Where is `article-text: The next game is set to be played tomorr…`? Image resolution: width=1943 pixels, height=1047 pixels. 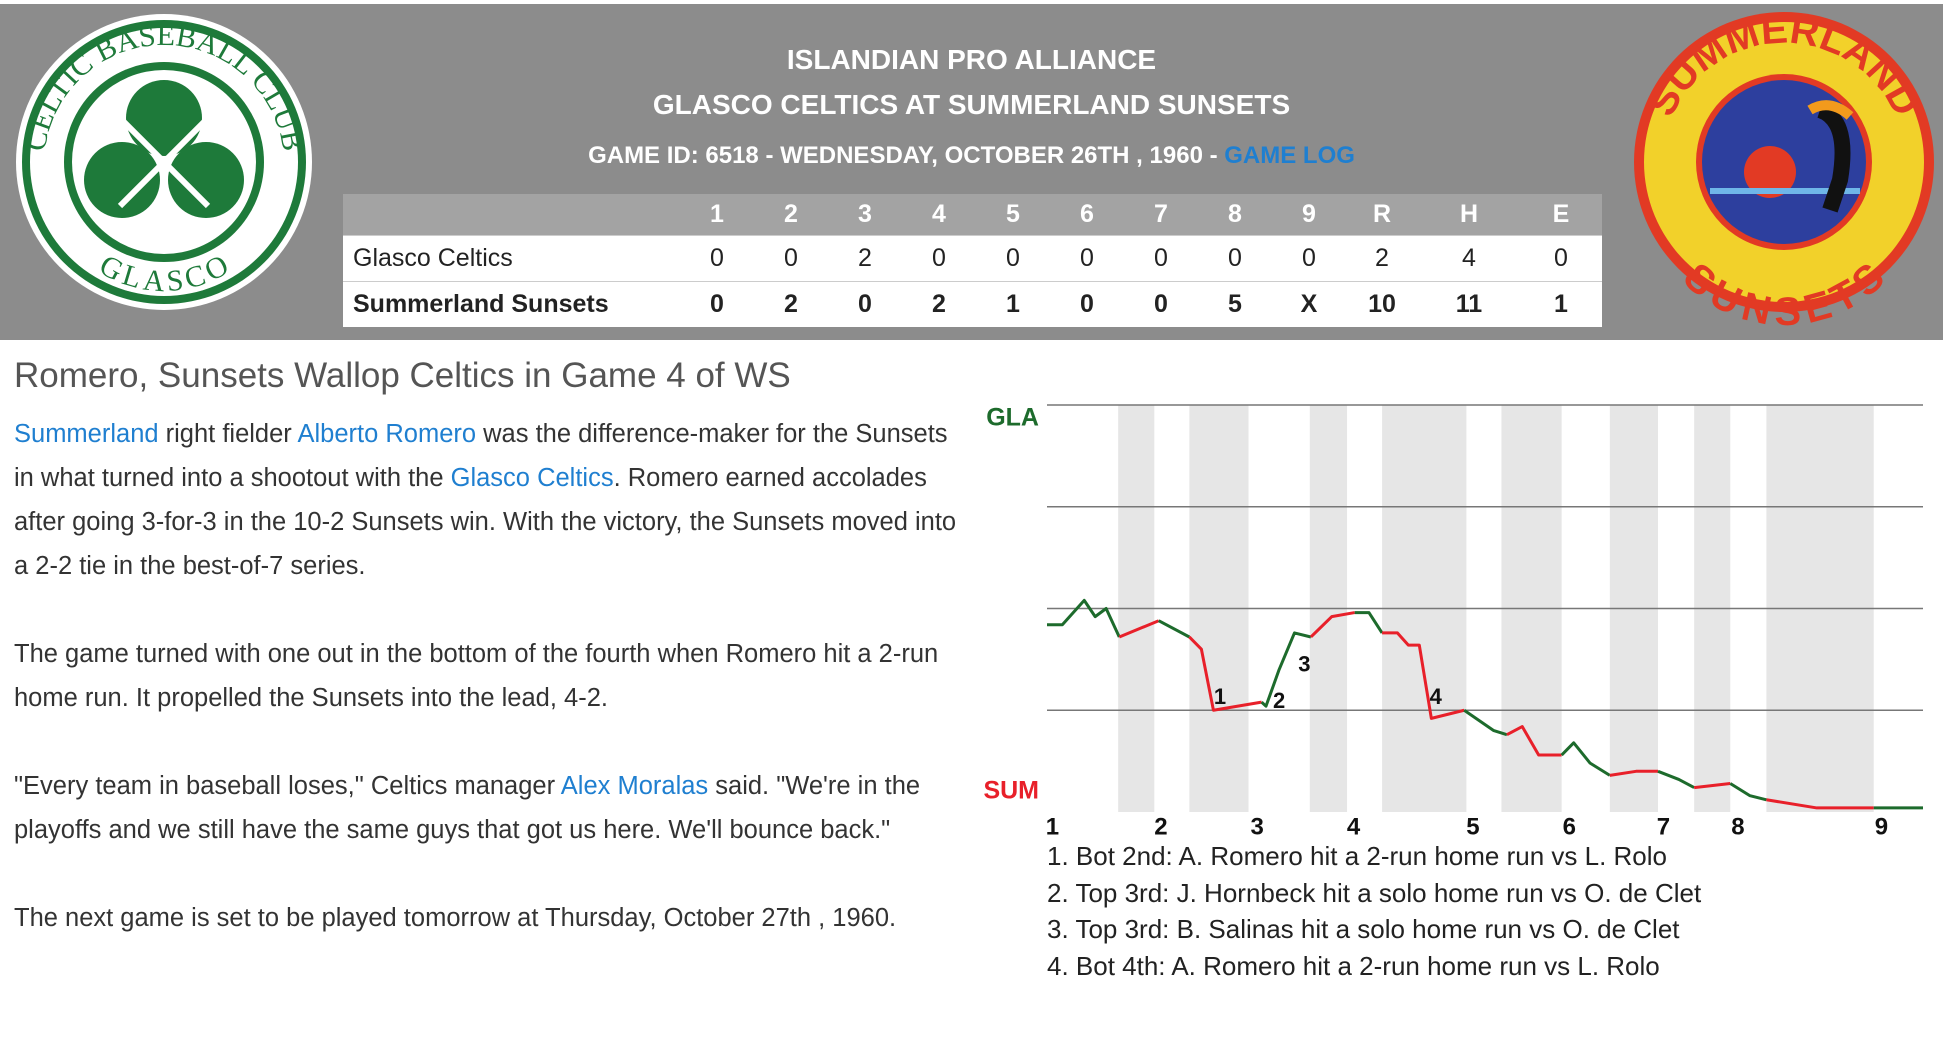 article-text: The next game is set to be played tomorr… is located at coordinates (455, 918).